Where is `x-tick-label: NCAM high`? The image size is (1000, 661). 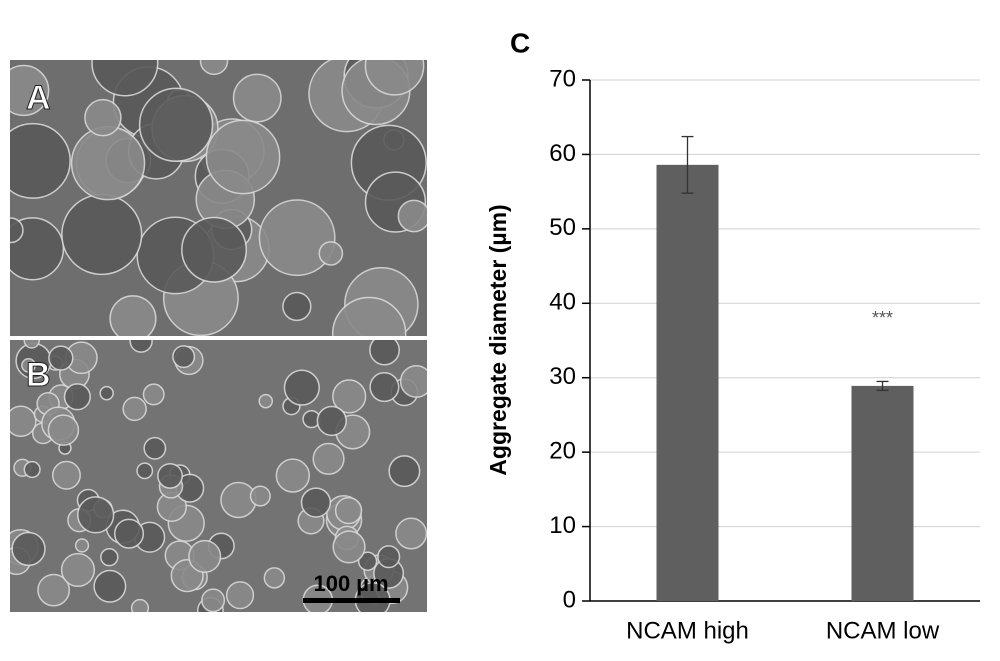 x-tick-label: NCAM high is located at coordinates (687, 630).